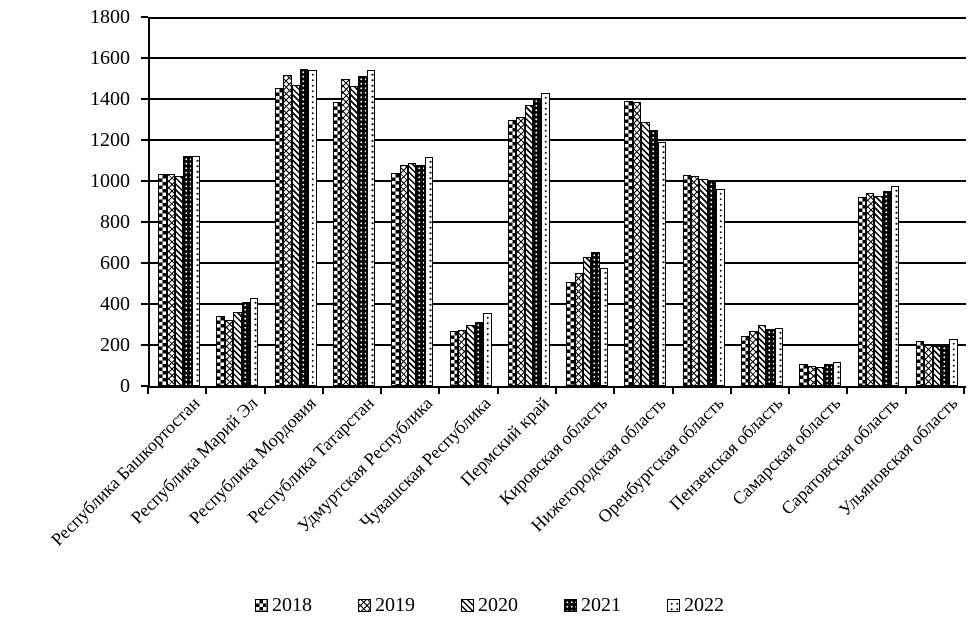 This screenshot has width=979, height=631. I want to click on legend-item: 2020, so click(489, 605).